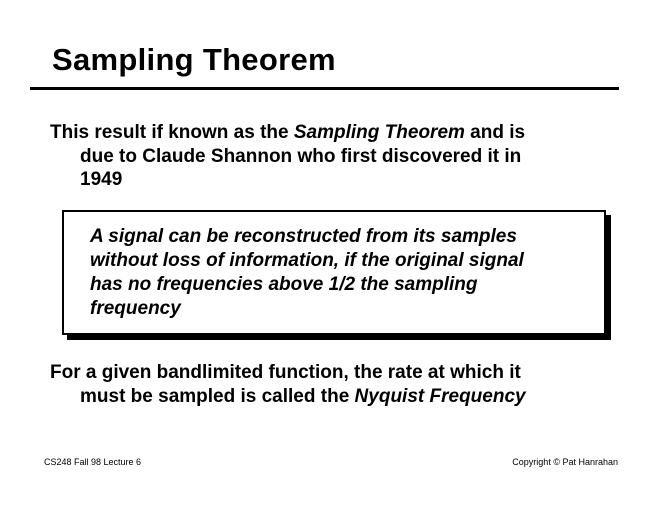  What do you see at coordinates (217, 396) in the screenshot?
I see `text: must be sampled is called the` at bounding box center [217, 396].